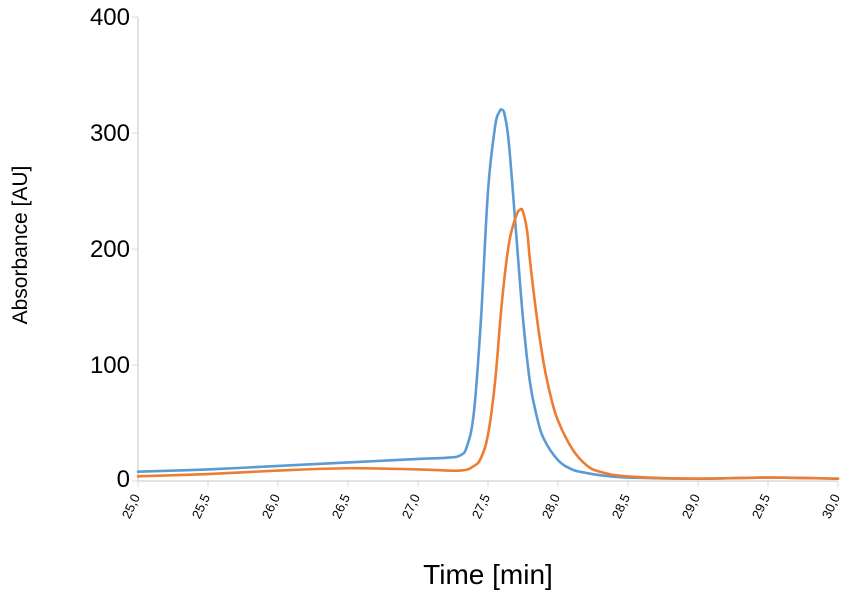 This screenshot has height=601, width=851. I want to click on x-tick-label: 25,0, so click(131, 506).